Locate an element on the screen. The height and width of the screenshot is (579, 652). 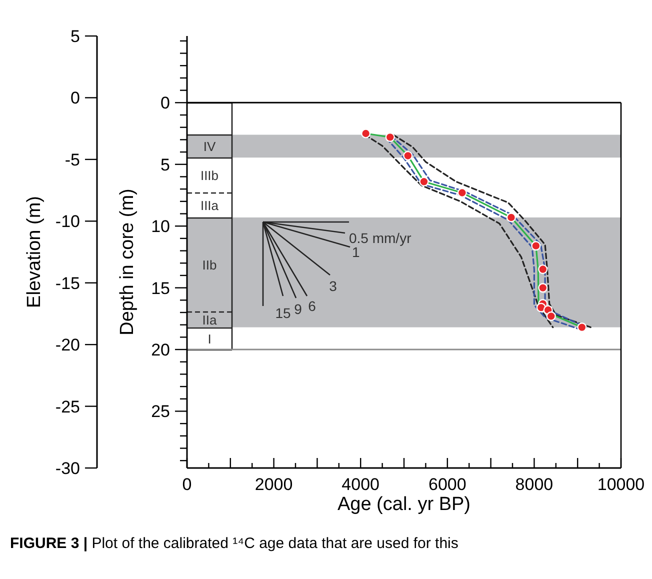
y-tick-label: 15 is located at coordinates (160, 288).